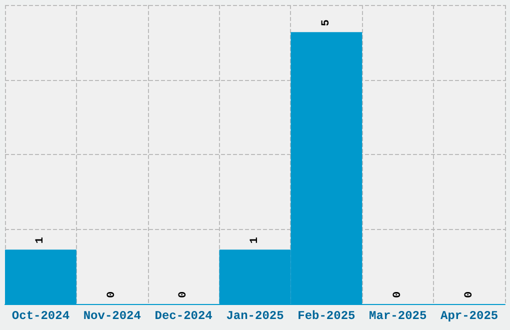 The height and width of the screenshot is (330, 510). What do you see at coordinates (41, 316) in the screenshot?
I see `x-tick-label: Oct-2024` at bounding box center [41, 316].